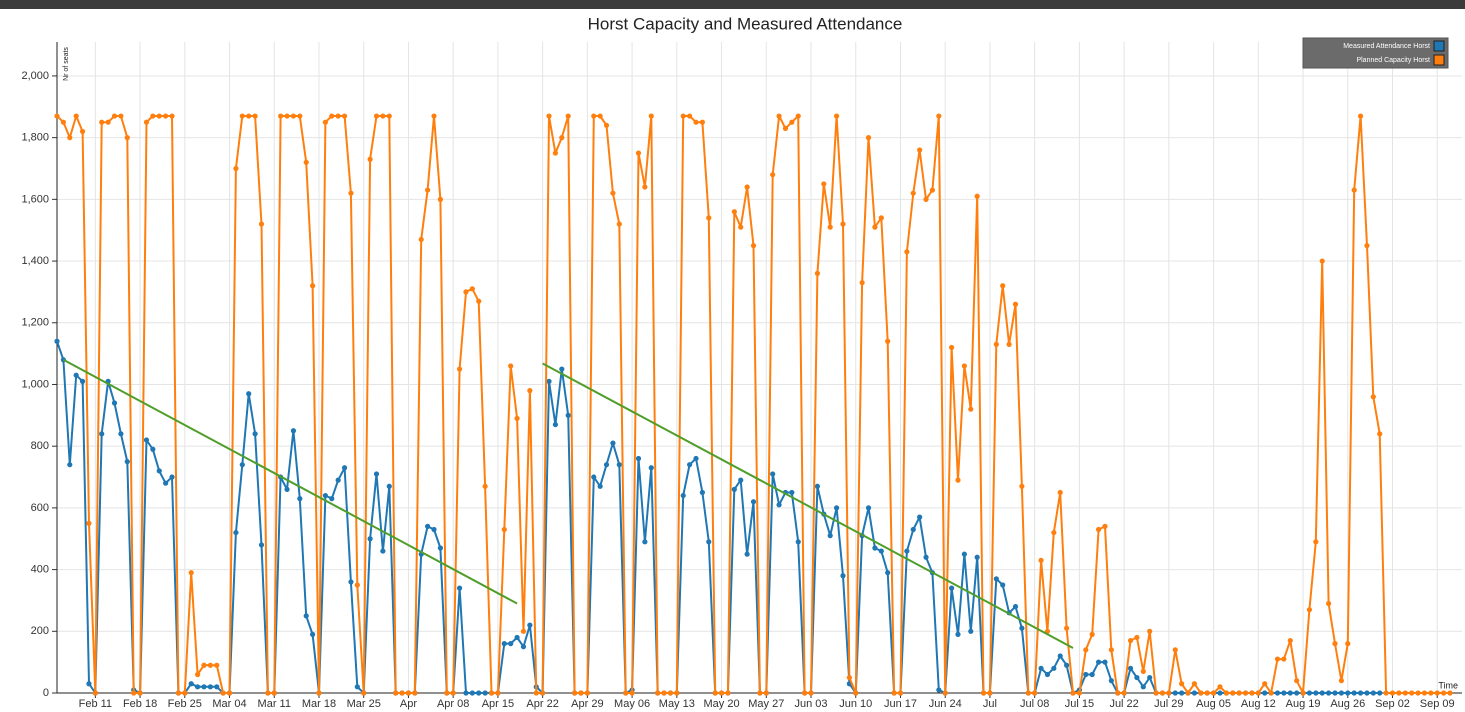 The image size is (1465, 712). What do you see at coordinates (945, 704) in the screenshot?
I see `x-tick-label: Jun 24` at bounding box center [945, 704].